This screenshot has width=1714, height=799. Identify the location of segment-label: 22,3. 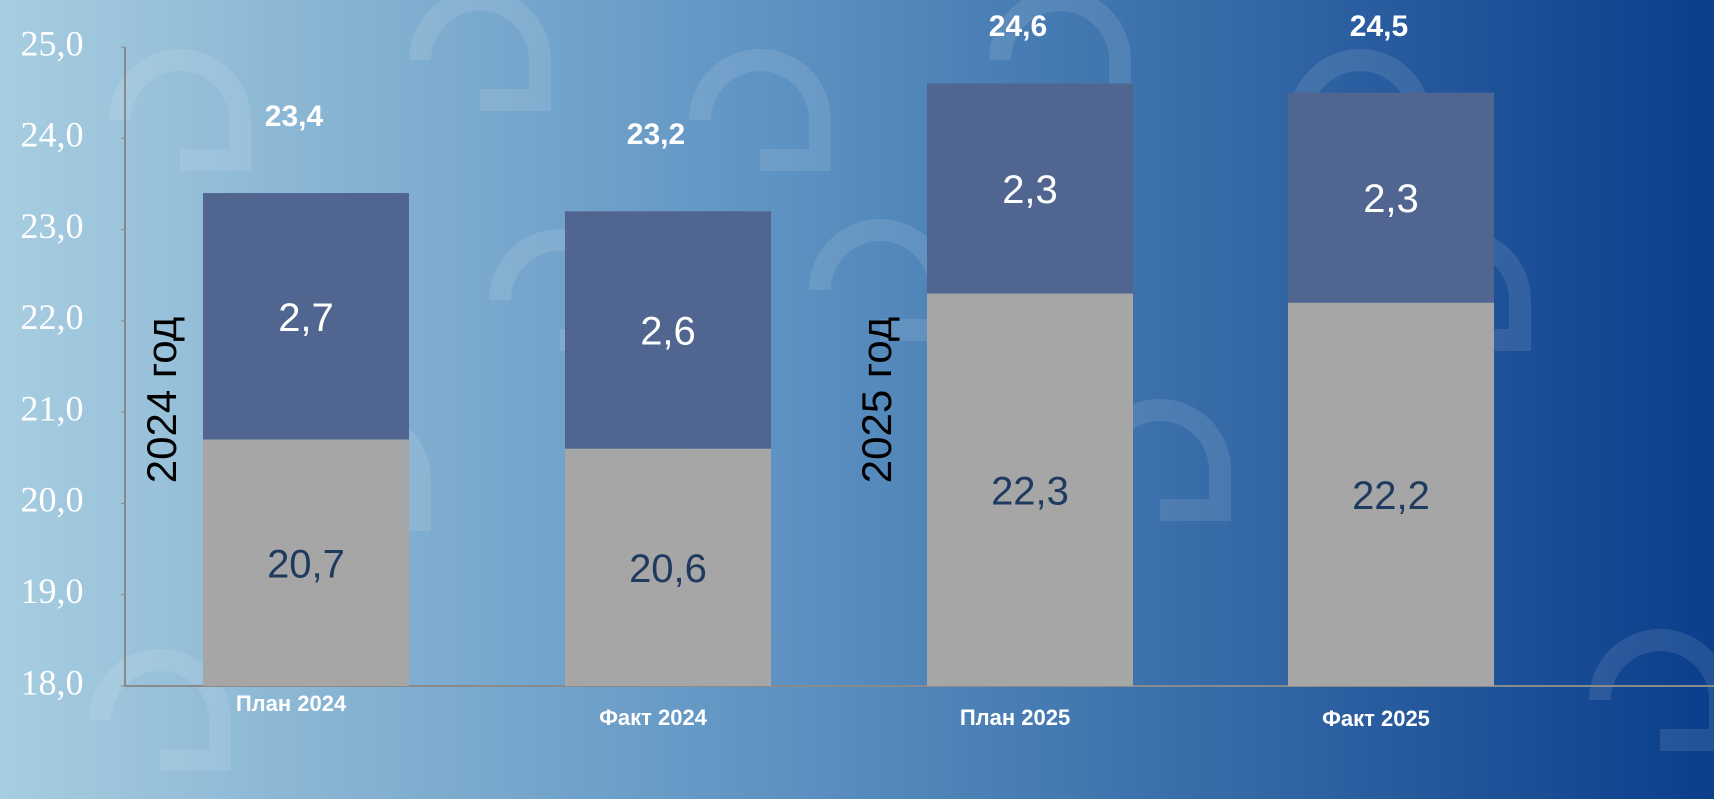
(1030, 491).